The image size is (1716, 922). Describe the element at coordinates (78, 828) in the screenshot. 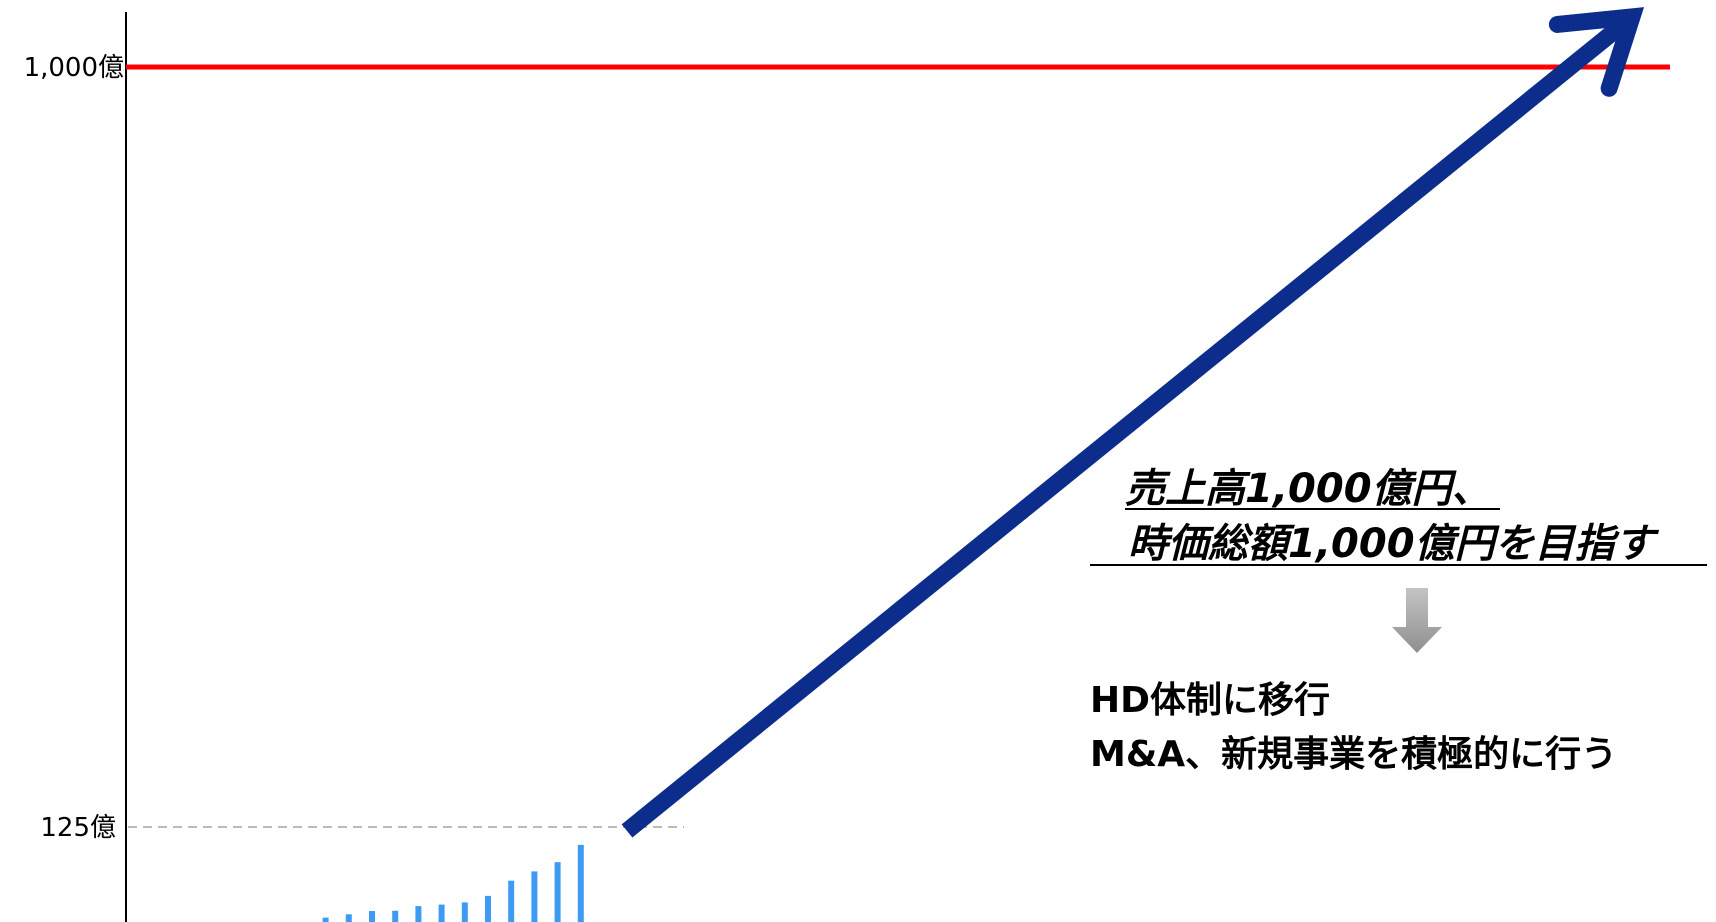

I see `y-tick-label-125: 125億` at that location.